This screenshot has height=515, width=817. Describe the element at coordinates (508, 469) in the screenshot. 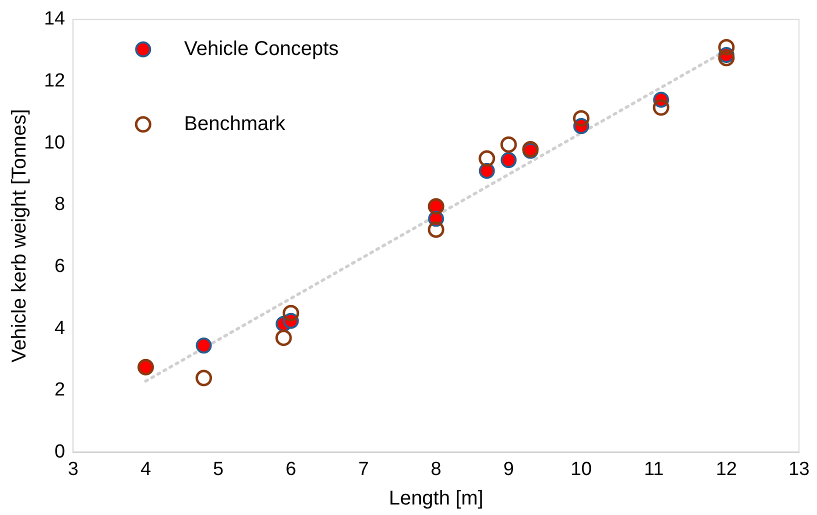

I see `x-tick-label: 9` at that location.